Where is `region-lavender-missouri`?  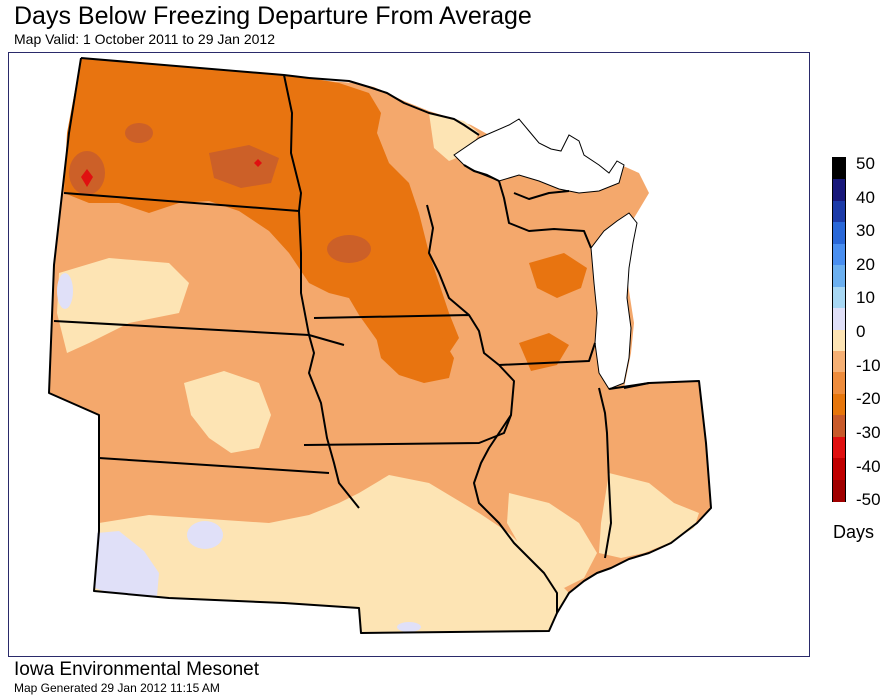 region-lavender-missouri is located at coordinates (409, 627).